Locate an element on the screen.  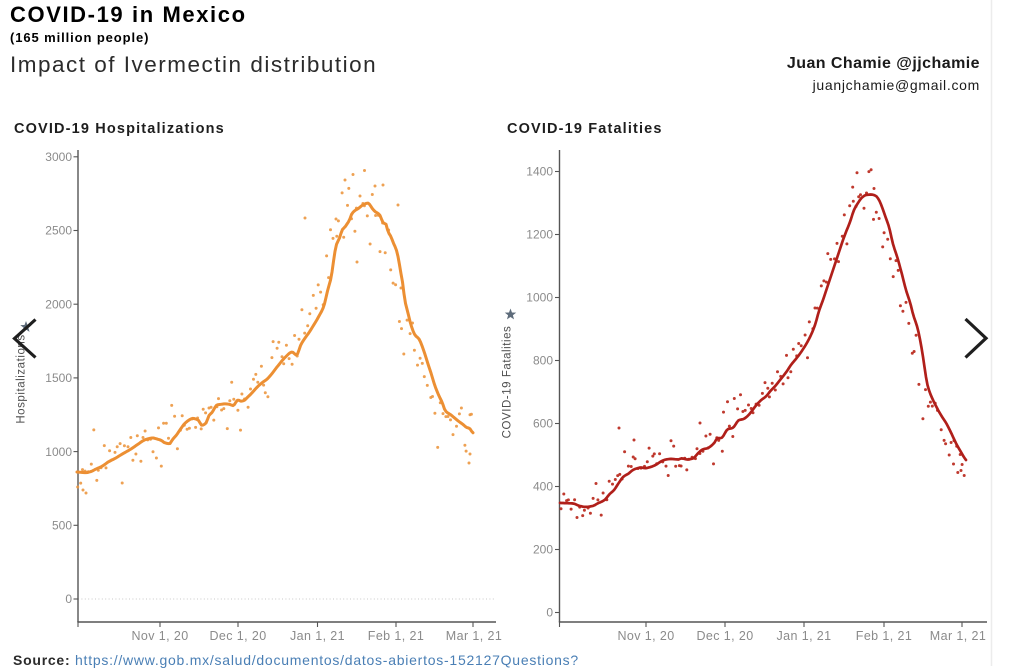
svg-text: 400 is located at coordinates (543, 487).